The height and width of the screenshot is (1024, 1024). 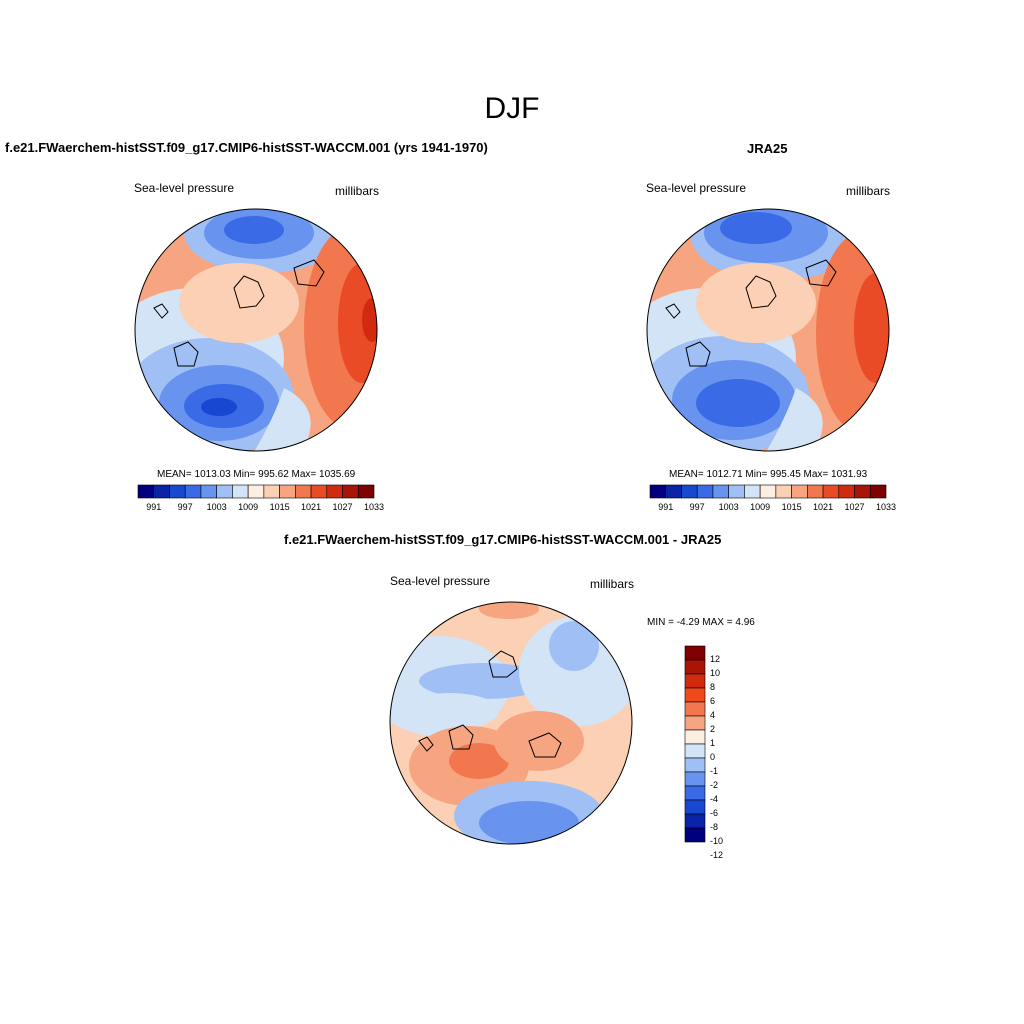 What do you see at coordinates (512, 108) in the screenshot?
I see `page-title: DJF` at bounding box center [512, 108].